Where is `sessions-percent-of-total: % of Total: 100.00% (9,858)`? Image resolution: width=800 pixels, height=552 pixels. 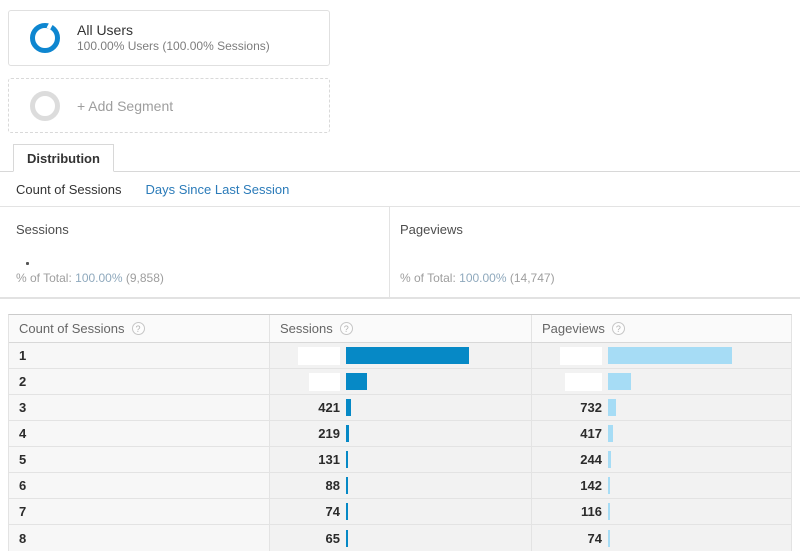 sessions-percent-of-total: % of Total: 100.00% (9,858) is located at coordinates (202, 278).